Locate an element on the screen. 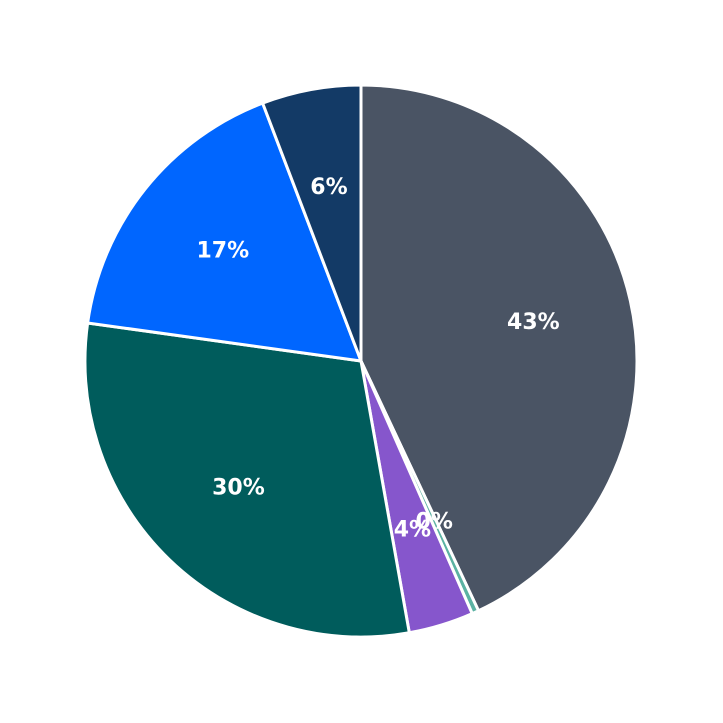 The height and width of the screenshot is (723, 723). pie-slice-label-3: 30% is located at coordinates (238, 488).